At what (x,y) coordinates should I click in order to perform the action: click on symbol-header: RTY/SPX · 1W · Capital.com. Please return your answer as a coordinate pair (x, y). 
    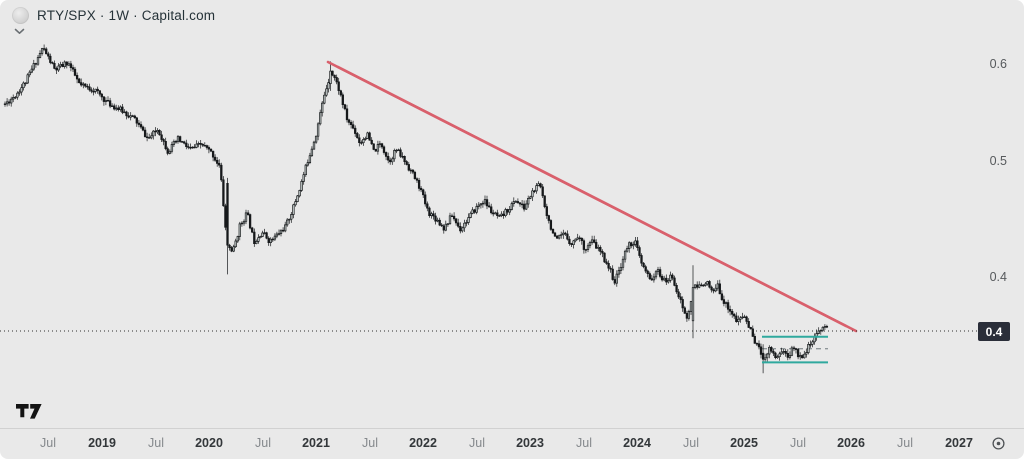
    Looking at the image, I should click on (113, 15).